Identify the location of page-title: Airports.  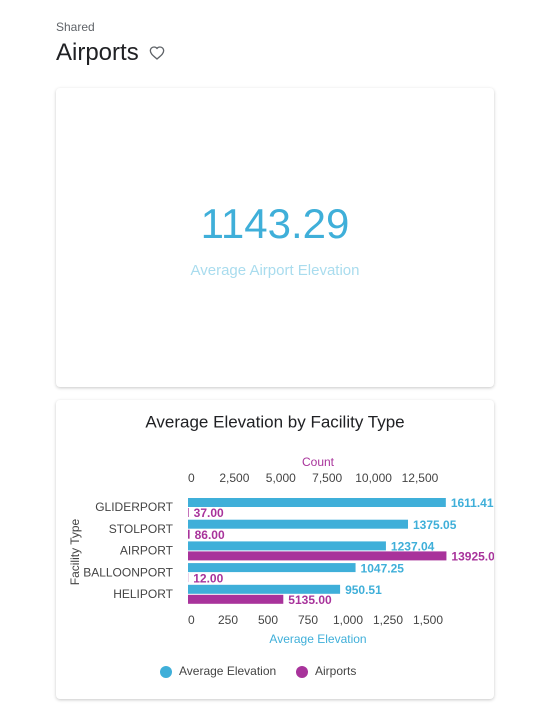
(97, 52).